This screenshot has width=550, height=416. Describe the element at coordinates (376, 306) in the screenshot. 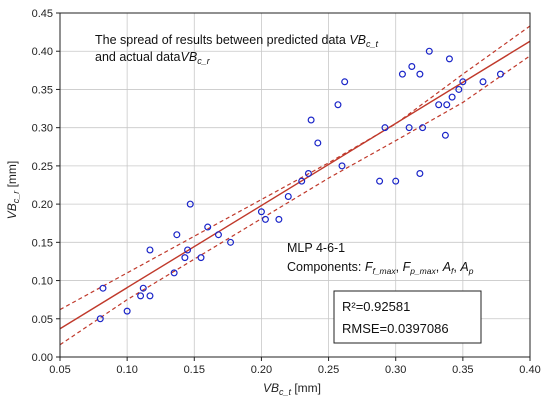

I see `r2-value: R²=0.92581` at that location.